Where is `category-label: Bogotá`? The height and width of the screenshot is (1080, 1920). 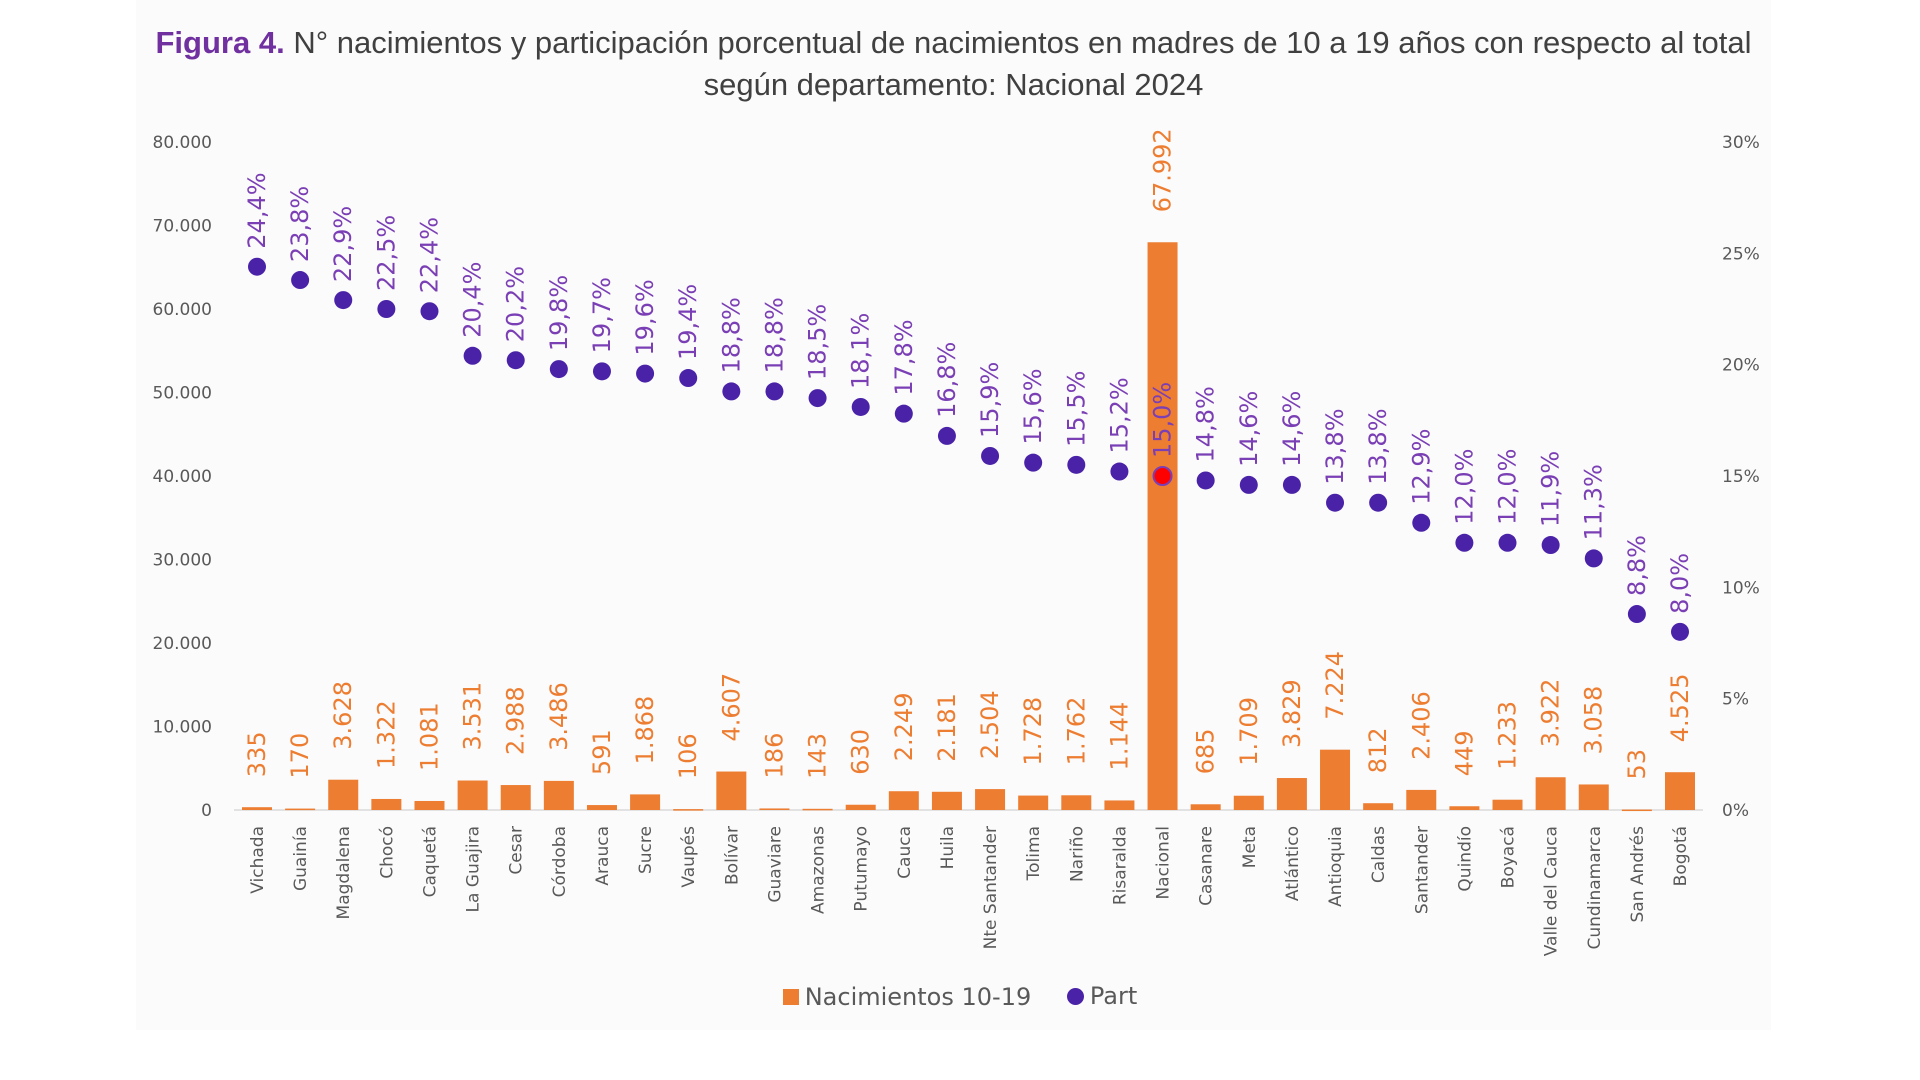 category-label: Bogotá is located at coordinates (1681, 856).